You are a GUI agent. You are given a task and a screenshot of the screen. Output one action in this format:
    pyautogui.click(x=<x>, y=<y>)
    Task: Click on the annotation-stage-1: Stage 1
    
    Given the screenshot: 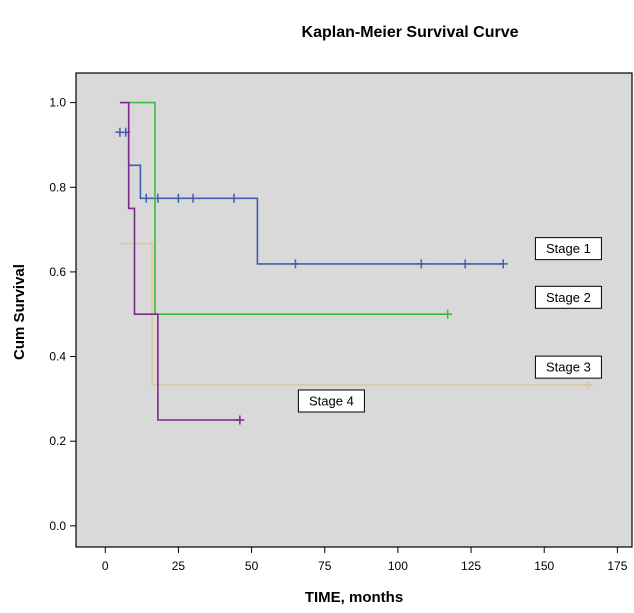 What is the action you would take?
    pyautogui.click(x=568, y=249)
    